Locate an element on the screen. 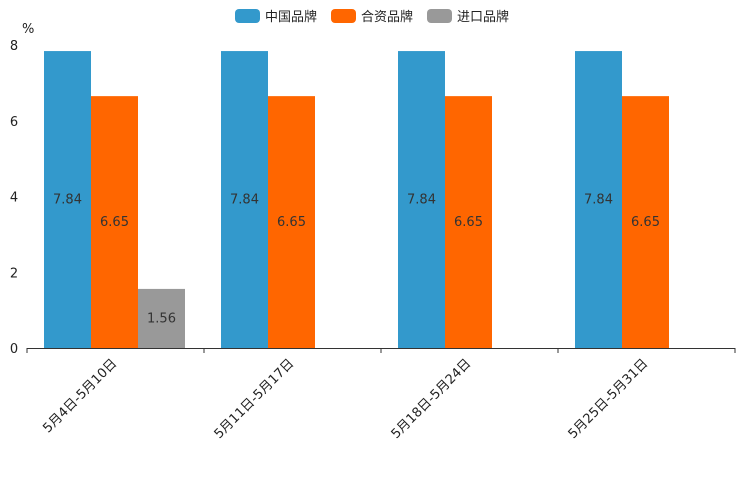  y-tick-label: 6 is located at coordinates (14, 122).